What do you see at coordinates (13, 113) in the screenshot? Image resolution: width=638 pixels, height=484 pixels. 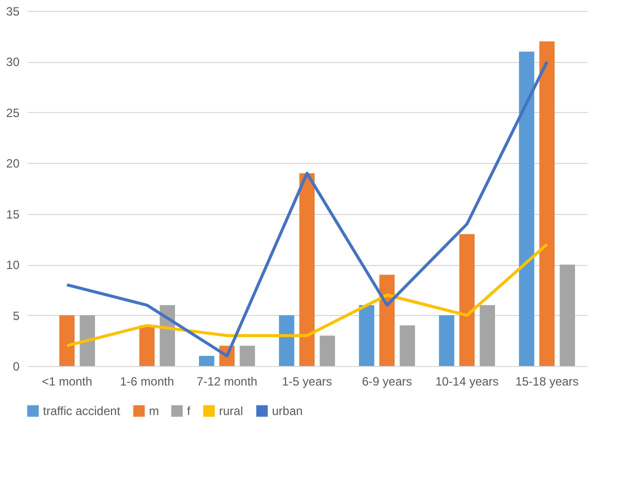 I see `y-tick-label: 25` at bounding box center [13, 113].